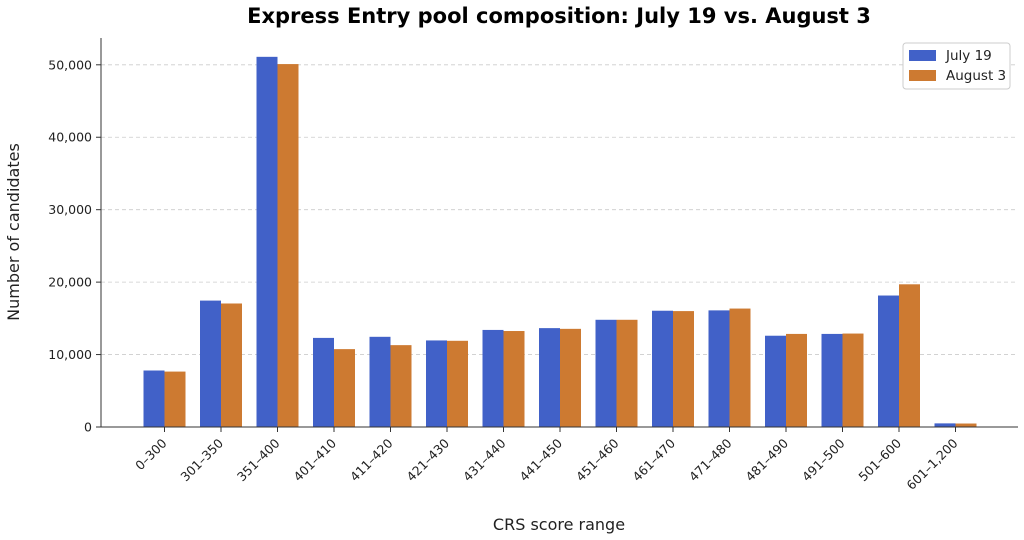  Describe the element at coordinates (956, 66) in the screenshot. I see `legend: July 19 August 3` at that location.